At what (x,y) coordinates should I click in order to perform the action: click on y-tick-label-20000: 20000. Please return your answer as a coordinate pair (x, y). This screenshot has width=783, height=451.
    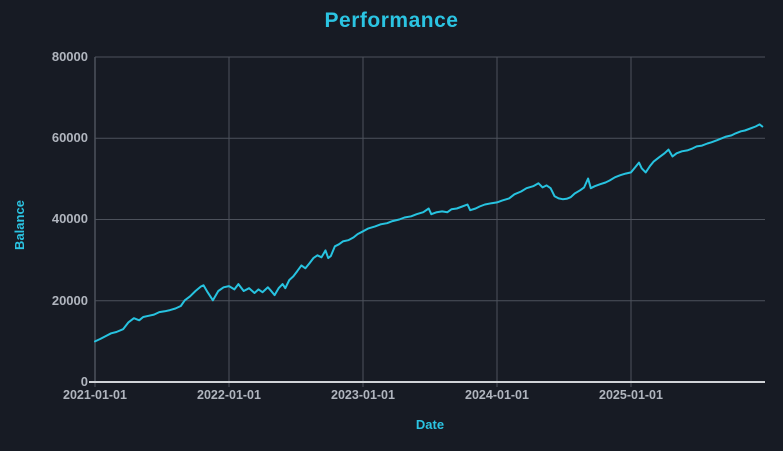
    Looking at the image, I should click on (69, 300).